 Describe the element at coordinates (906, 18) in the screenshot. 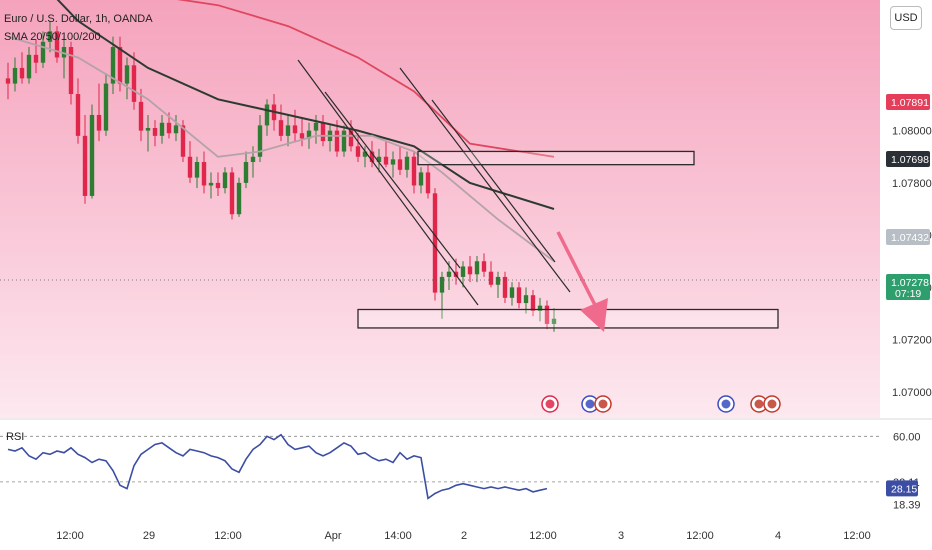

I see `currency-button: USD` at that location.